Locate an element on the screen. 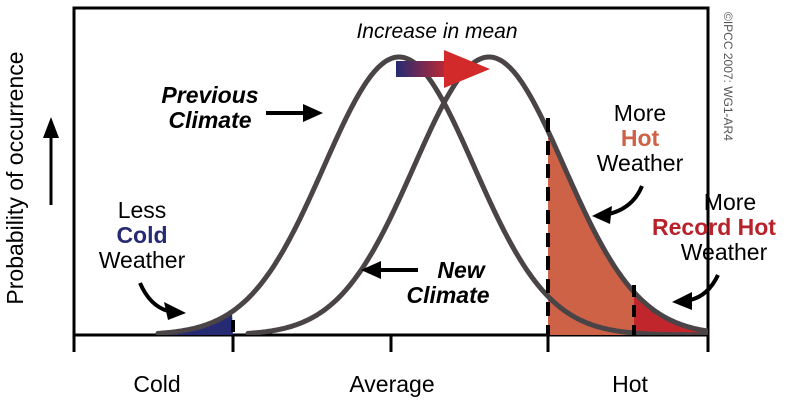 This screenshot has height=415, width=800. record-hot-arrow-icon is located at coordinates (696, 292).